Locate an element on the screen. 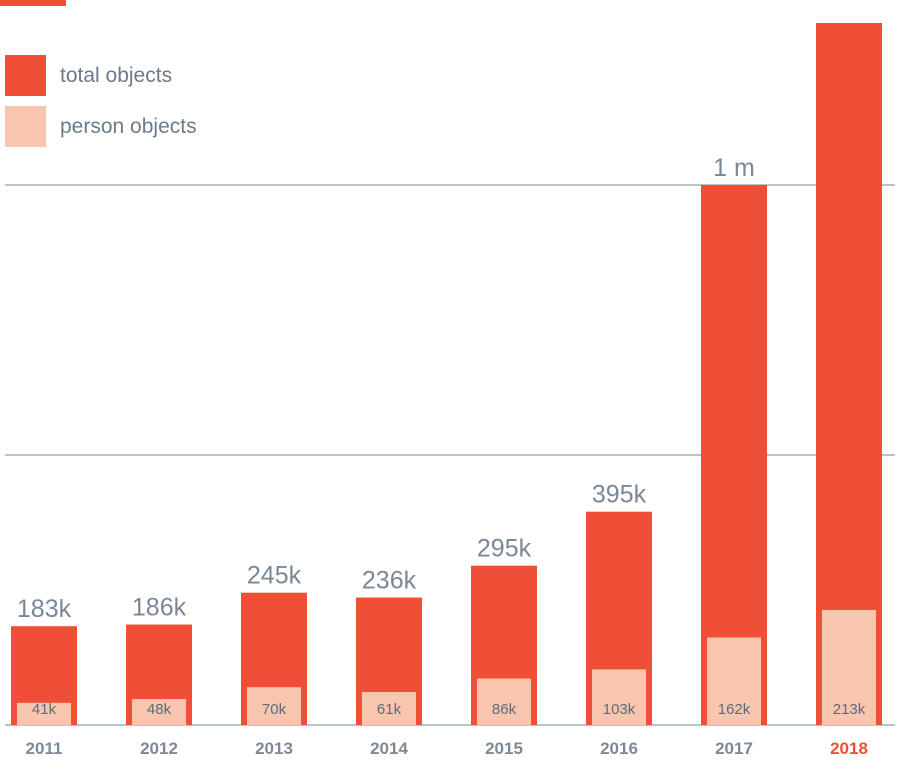 The image size is (900, 760). person-value-label-2018: 213k is located at coordinates (849, 709).